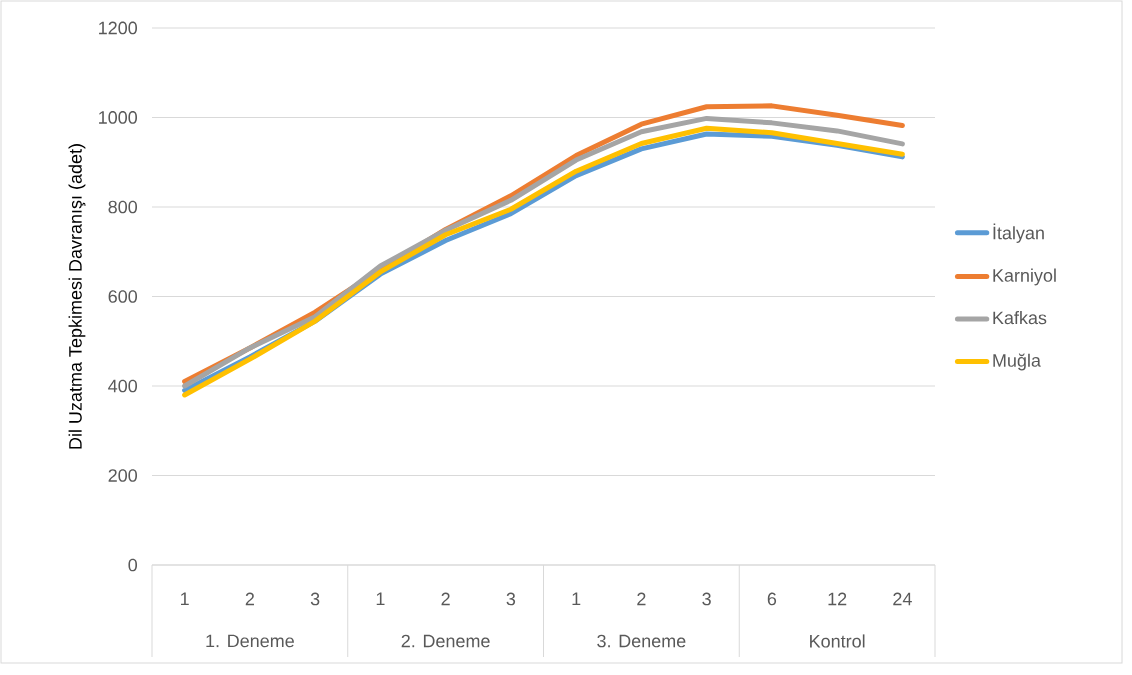  Describe the element at coordinates (123, 296) in the screenshot. I see `y-tick-label: 600` at that location.